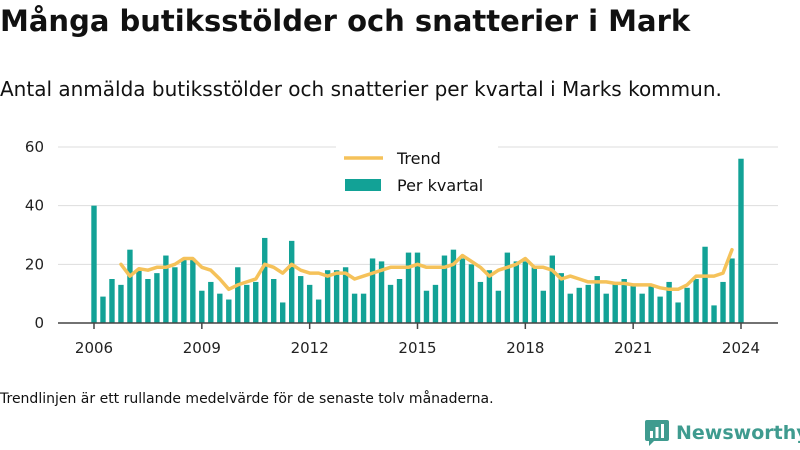 The image size is (800, 450). What do you see at coordinates (440, 185) in the screenshot?
I see `legend-bar-label: Per kvartal` at bounding box center [440, 185].